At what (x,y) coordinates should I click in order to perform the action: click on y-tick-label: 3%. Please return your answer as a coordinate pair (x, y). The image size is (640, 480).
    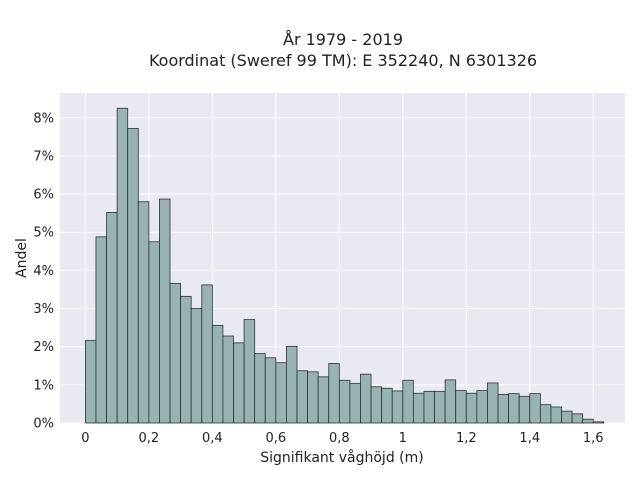
    Looking at the image, I should click on (43, 309).